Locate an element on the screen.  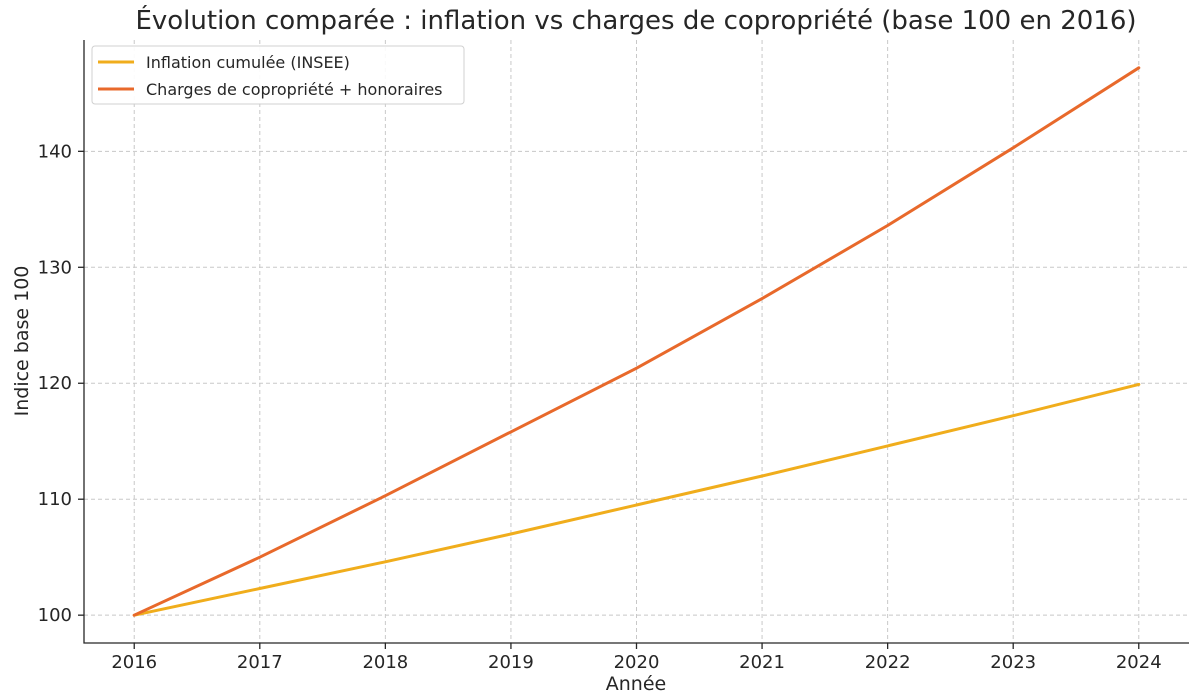
y-axis-label: Indice base 100 is located at coordinates (22, 341).